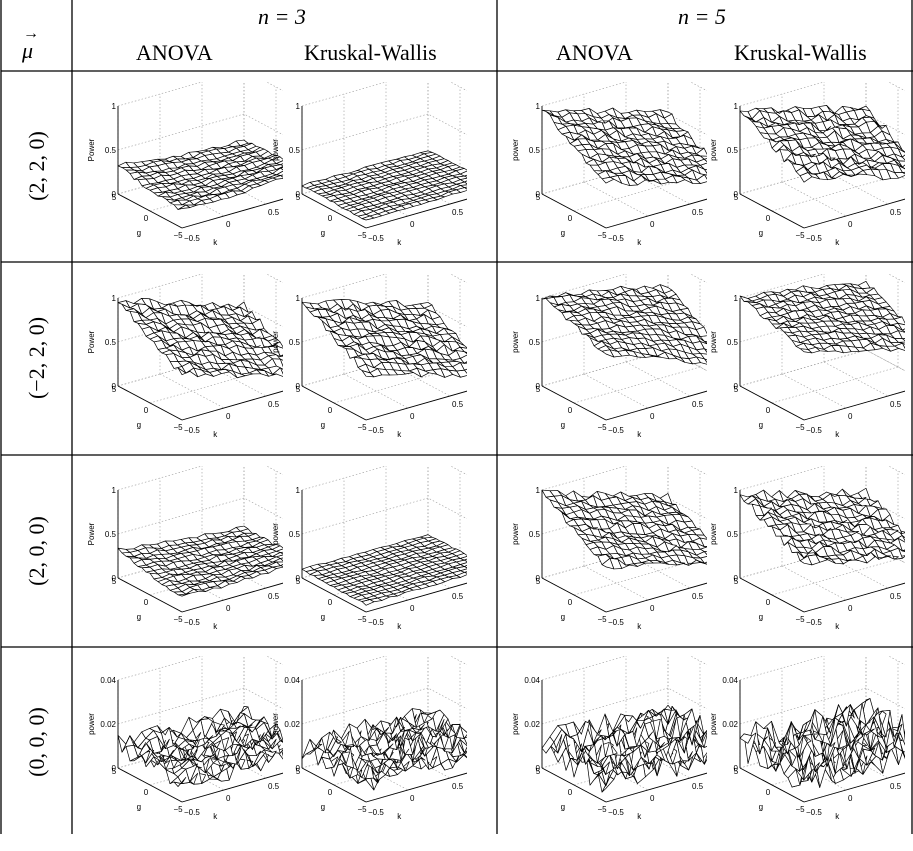 The height and width of the screenshot is (851, 913). What do you see at coordinates (800, 52) in the screenshot?
I see `column-header-kruskal-wallis-n5: Kruskal-Wallis` at bounding box center [800, 52].